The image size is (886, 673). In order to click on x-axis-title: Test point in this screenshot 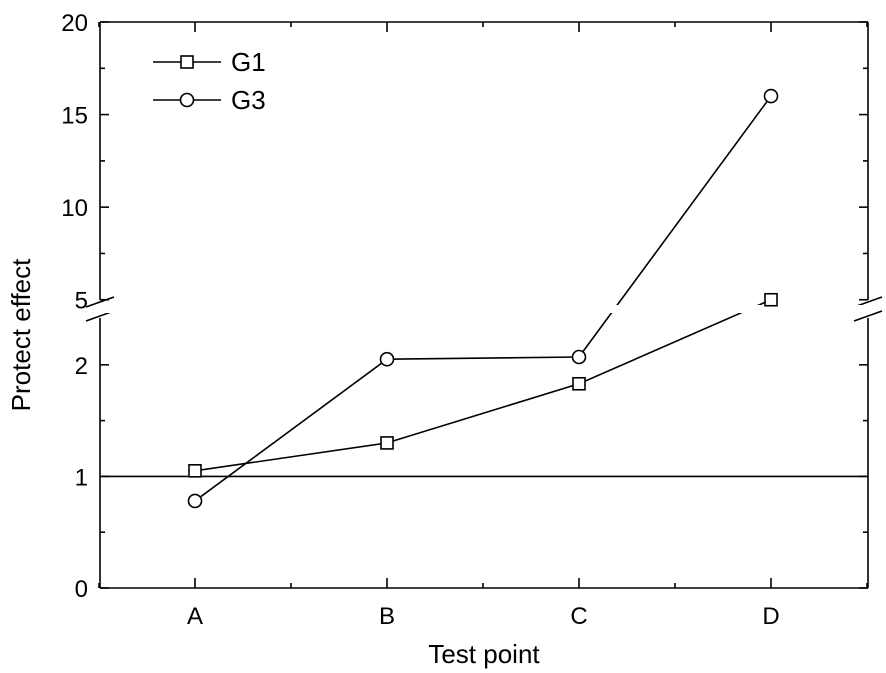, I will do `click(484, 654)`.